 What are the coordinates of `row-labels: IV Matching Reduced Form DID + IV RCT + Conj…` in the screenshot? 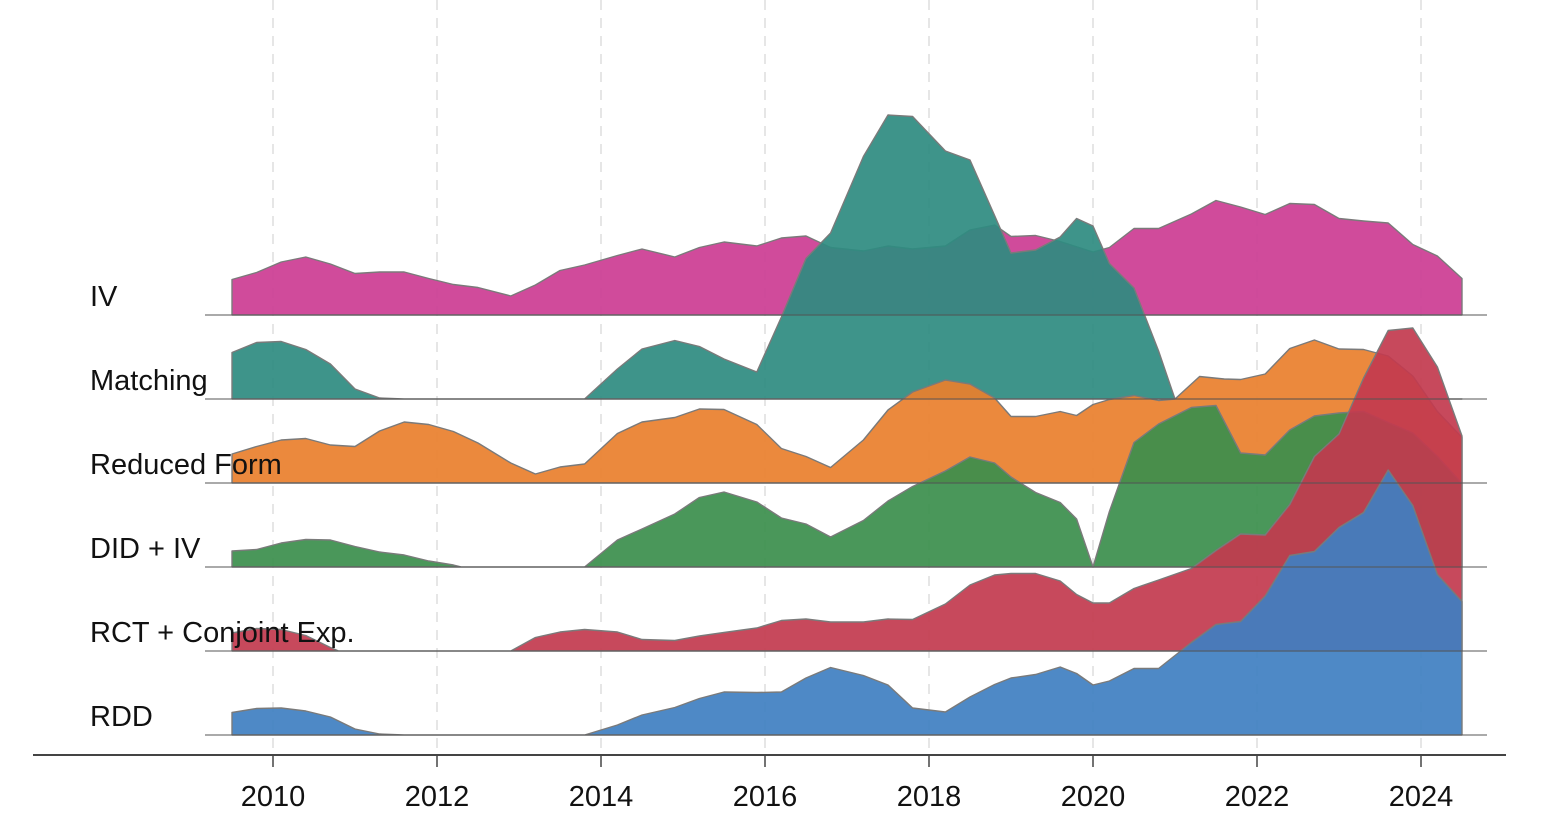 It's located at (222, 507).